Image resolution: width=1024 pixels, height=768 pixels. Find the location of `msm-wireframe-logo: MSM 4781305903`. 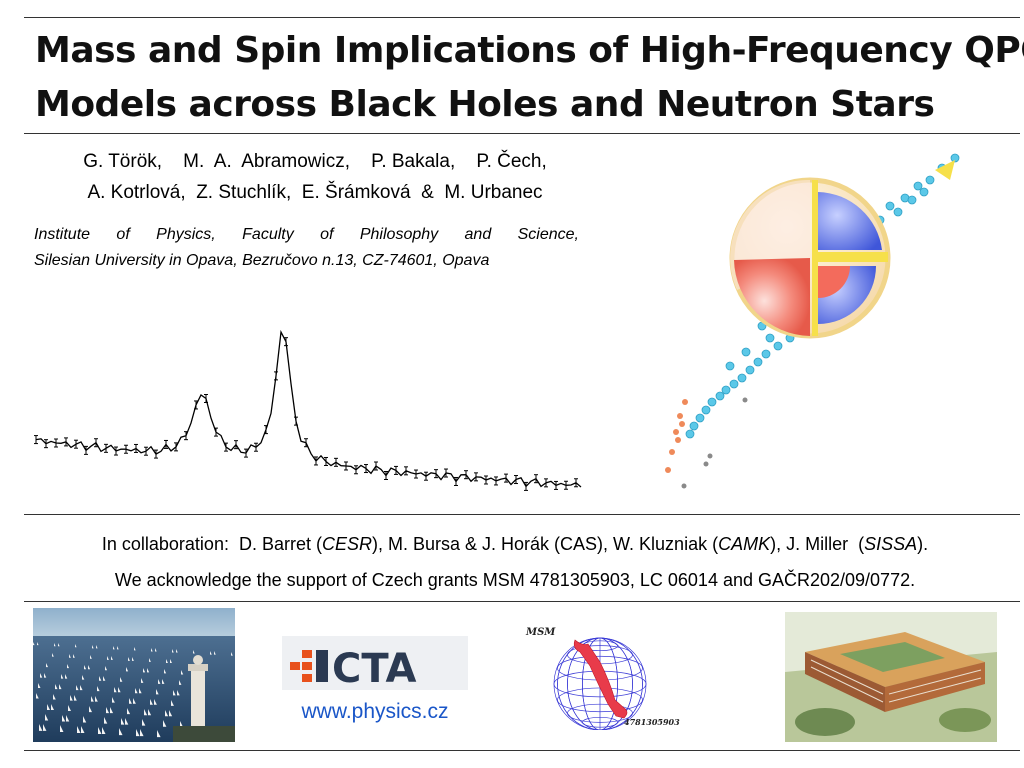

msm-wireframe-logo: MSM 4781305903 is located at coordinates (602, 678).